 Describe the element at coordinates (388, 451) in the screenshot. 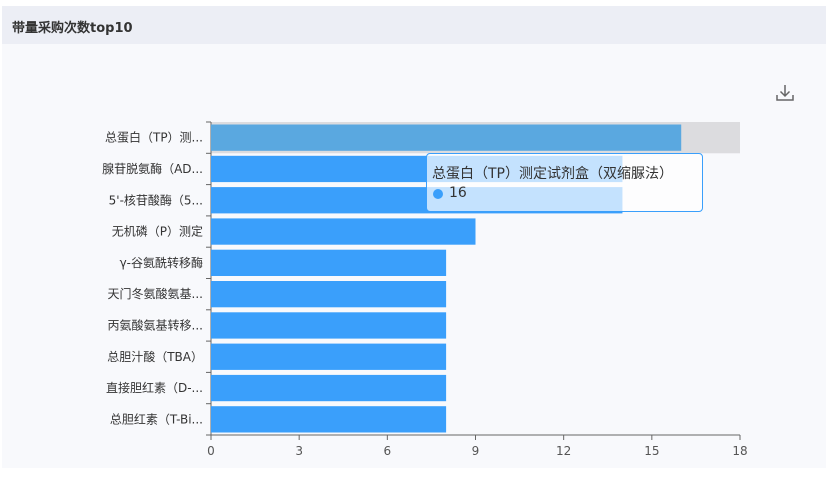

I see `x-tick-label: 6` at that location.